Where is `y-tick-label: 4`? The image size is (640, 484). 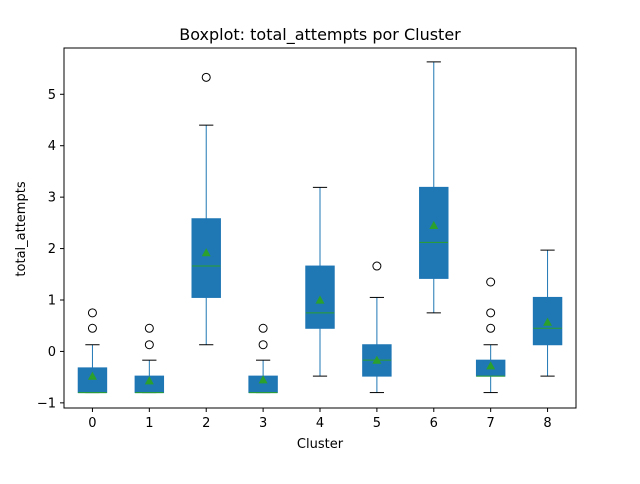
y-tick-label: 4 is located at coordinates (52, 146).